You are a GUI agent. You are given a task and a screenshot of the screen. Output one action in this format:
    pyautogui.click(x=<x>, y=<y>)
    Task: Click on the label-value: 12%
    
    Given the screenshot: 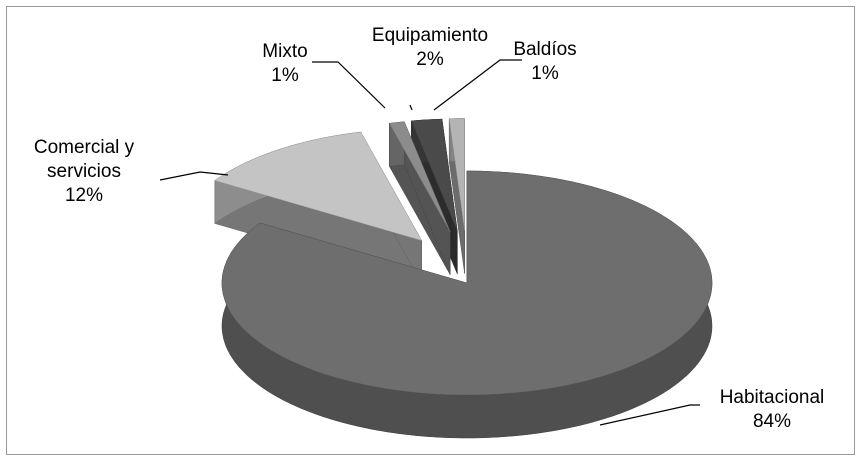 What is the action you would take?
    pyautogui.click(x=84, y=195)
    